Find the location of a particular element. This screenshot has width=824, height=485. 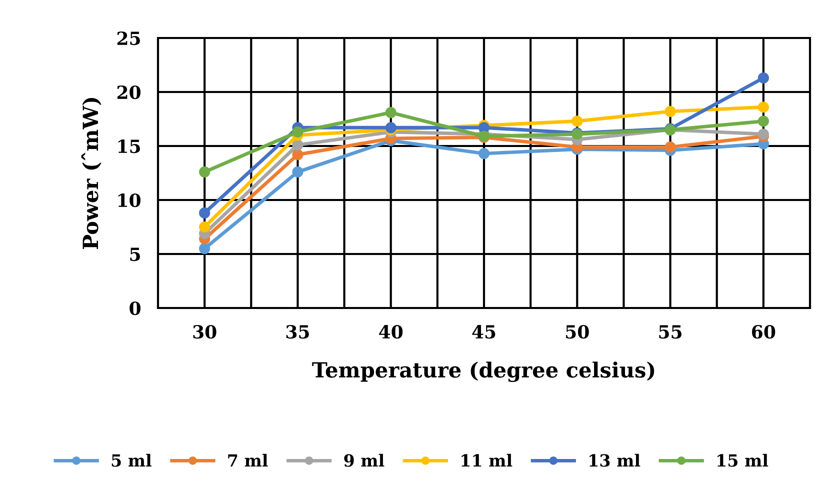

y-axis-title: Power (ˆmW) is located at coordinates (91, 174).